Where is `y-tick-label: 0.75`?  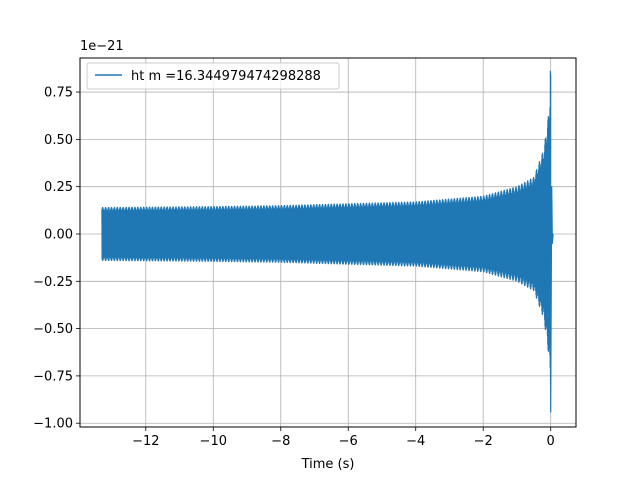 y-tick-label: 0.75 is located at coordinates (58, 93).